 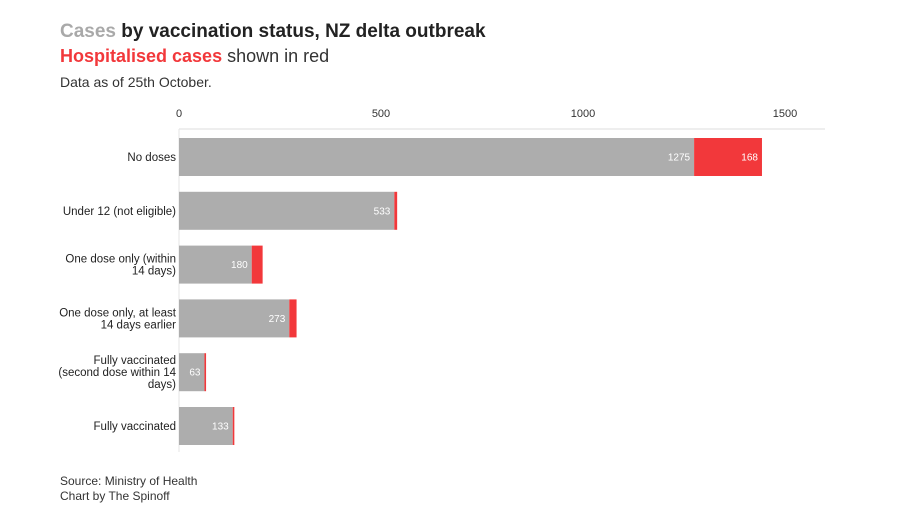 I want to click on category-label-line: (second dose within 14, so click(x=117, y=373).